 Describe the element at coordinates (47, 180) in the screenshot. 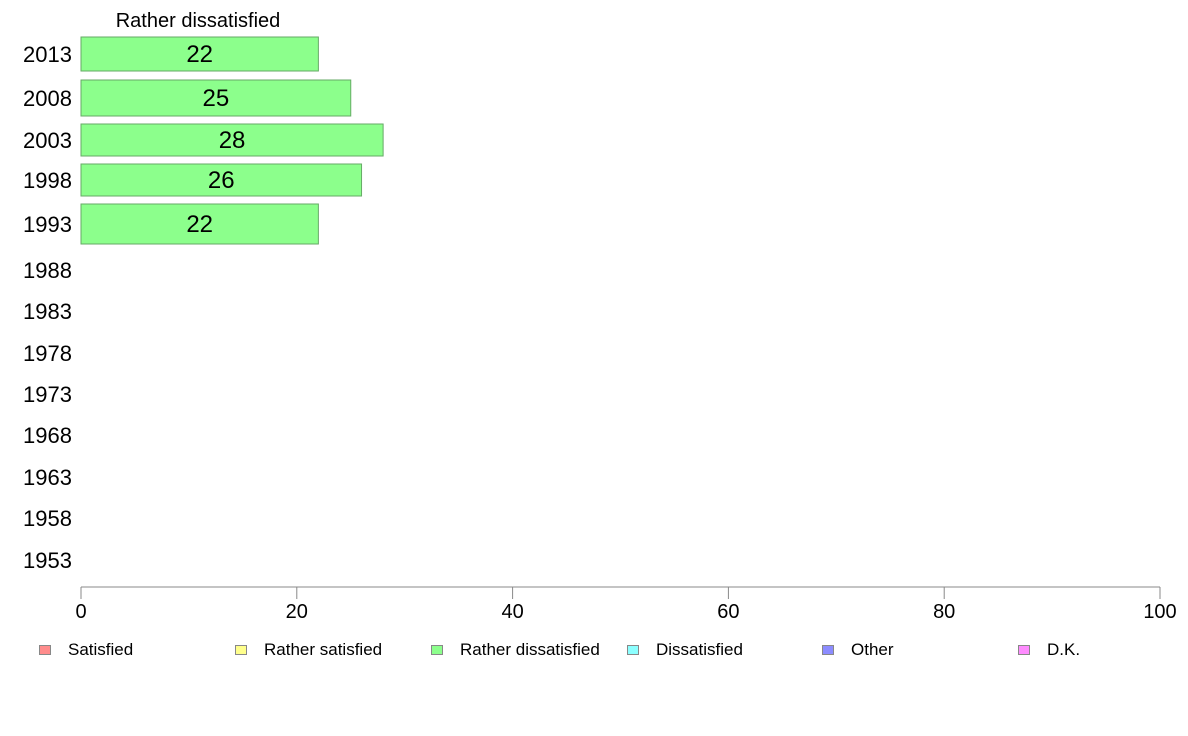

I see `y-tick-label-1998: 1998` at that location.